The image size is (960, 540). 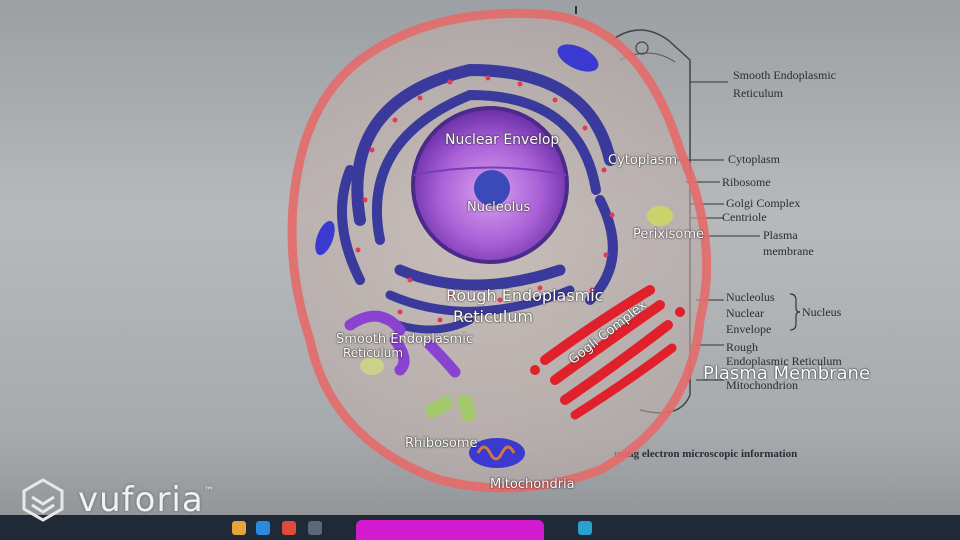 I want to click on book-label-envelope: Envelope, so click(x=749, y=329).